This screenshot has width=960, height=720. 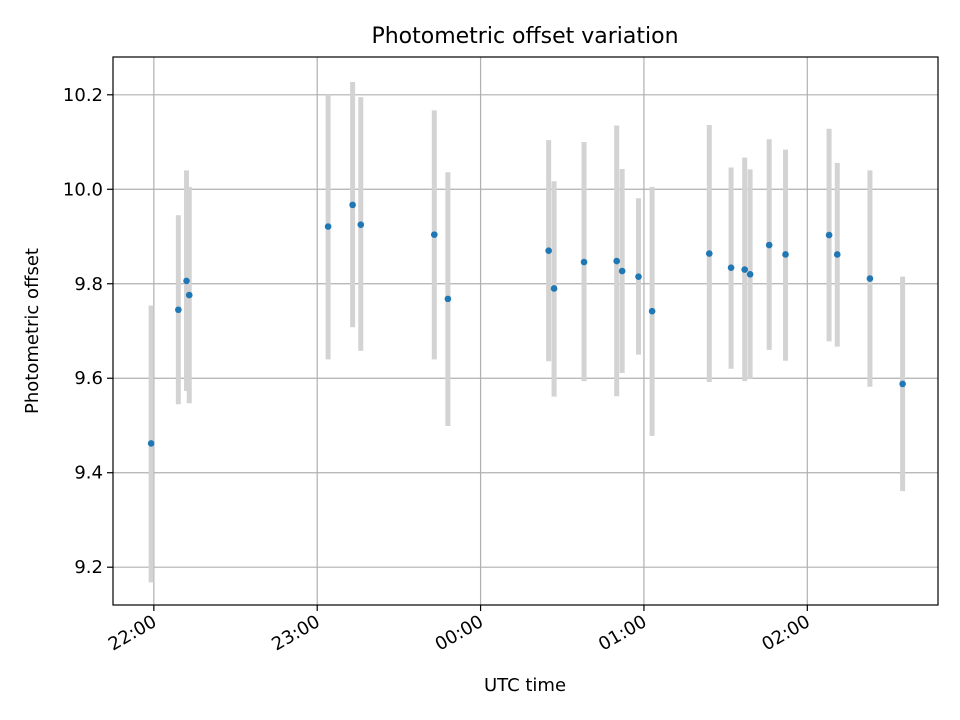 What do you see at coordinates (88, 284) in the screenshot?
I see `y-tick-label: 9.8` at bounding box center [88, 284].